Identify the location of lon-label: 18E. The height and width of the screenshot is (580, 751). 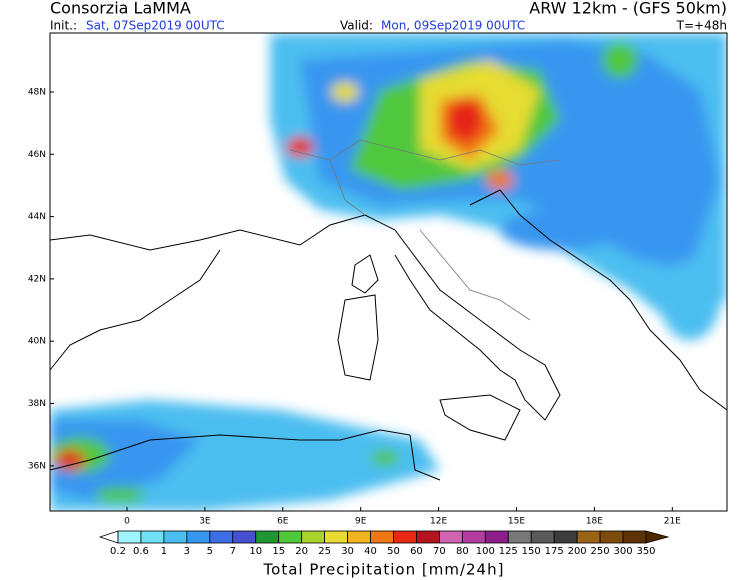
(594, 522).